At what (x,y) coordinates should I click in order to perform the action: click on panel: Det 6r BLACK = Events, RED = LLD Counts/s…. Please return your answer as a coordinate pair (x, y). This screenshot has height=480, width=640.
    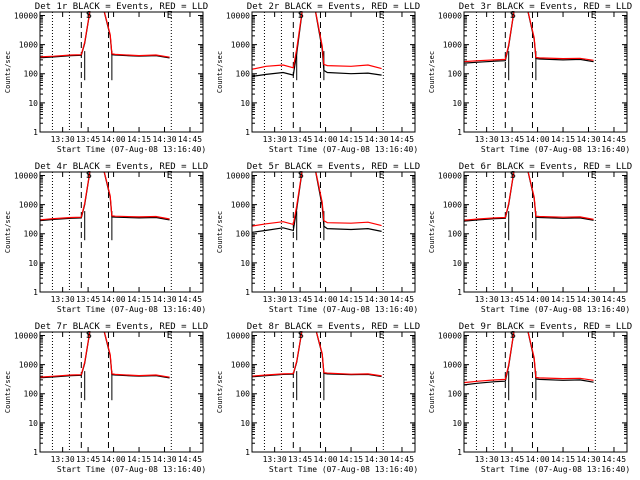
    Looking at the image, I should click on (530, 238).